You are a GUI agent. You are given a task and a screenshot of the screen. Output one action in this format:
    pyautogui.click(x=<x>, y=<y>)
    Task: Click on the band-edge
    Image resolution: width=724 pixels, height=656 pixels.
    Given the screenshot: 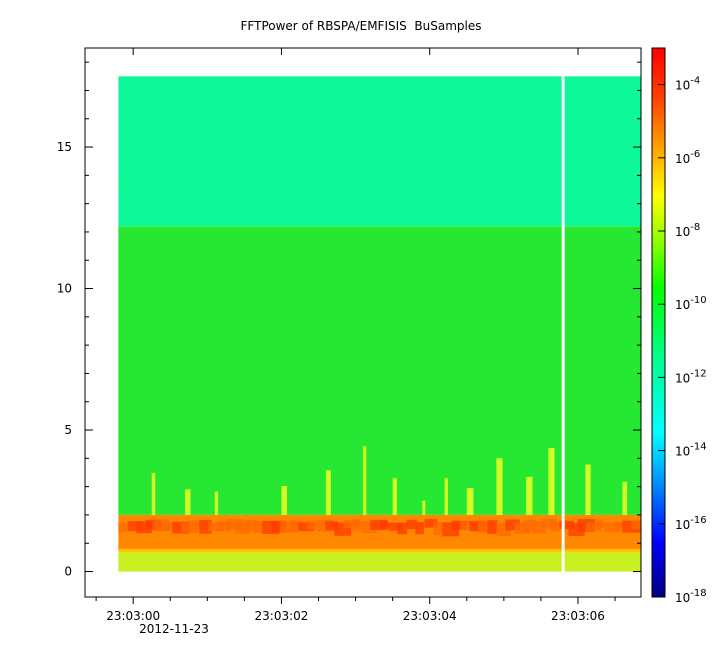 What is the action you would take?
    pyautogui.click(x=379, y=550)
    